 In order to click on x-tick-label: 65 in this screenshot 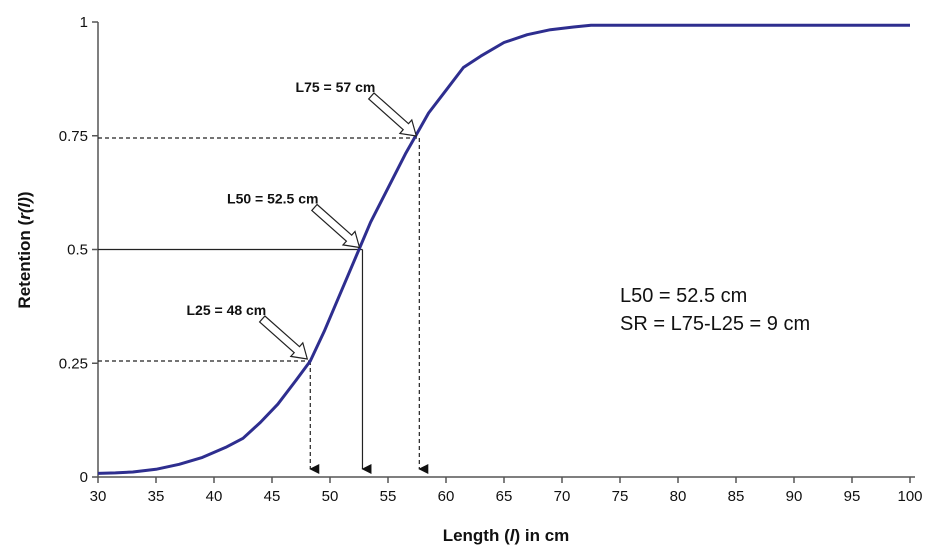, I will do `click(504, 496)`.